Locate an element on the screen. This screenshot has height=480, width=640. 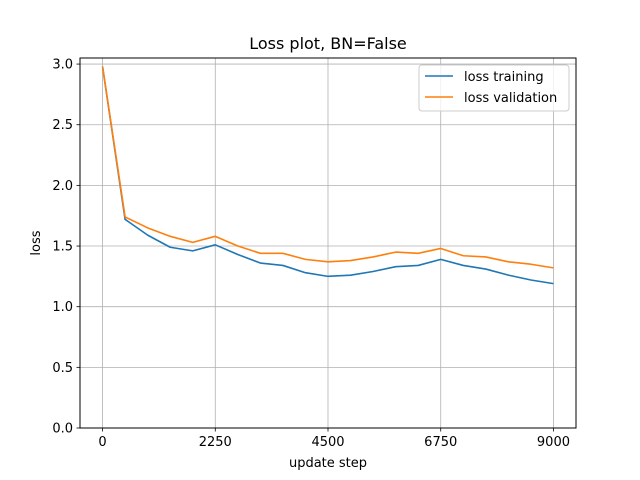
y-axis: 0.0 0.5 1.0 1.5 2.0 2.5 3.0 is located at coordinates (66, 247).